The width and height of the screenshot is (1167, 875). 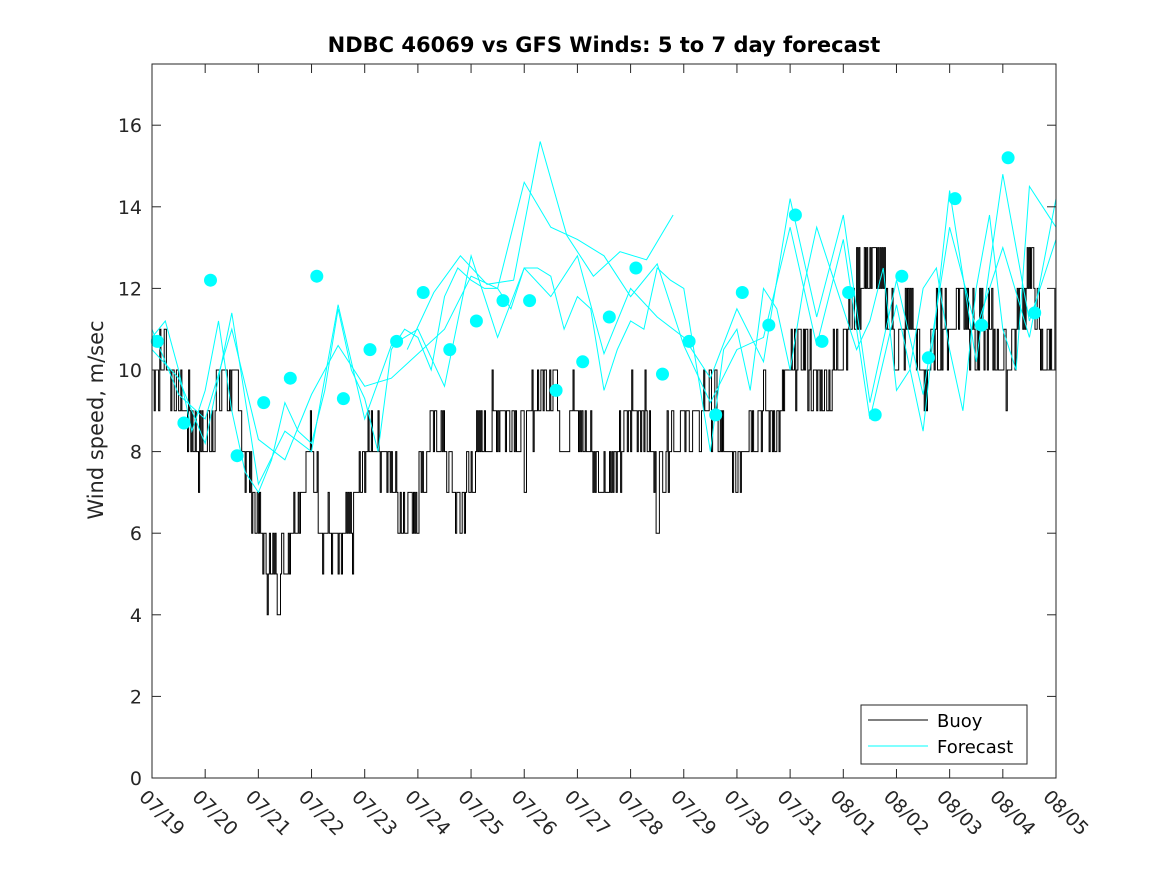 What do you see at coordinates (130, 289) in the screenshot?
I see `y-tick-label-6: 12` at bounding box center [130, 289].